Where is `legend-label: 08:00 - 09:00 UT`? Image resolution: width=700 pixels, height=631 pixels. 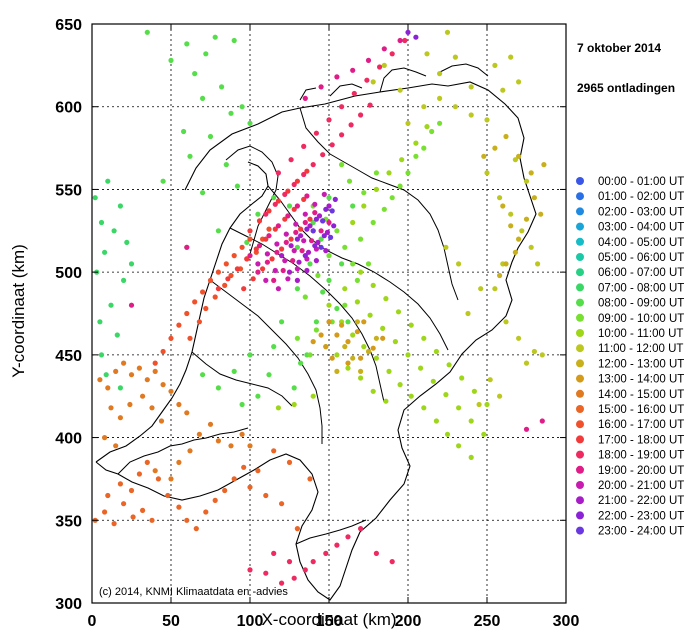
legend-label: 08:00 - 09:00 UT is located at coordinates (641, 304).